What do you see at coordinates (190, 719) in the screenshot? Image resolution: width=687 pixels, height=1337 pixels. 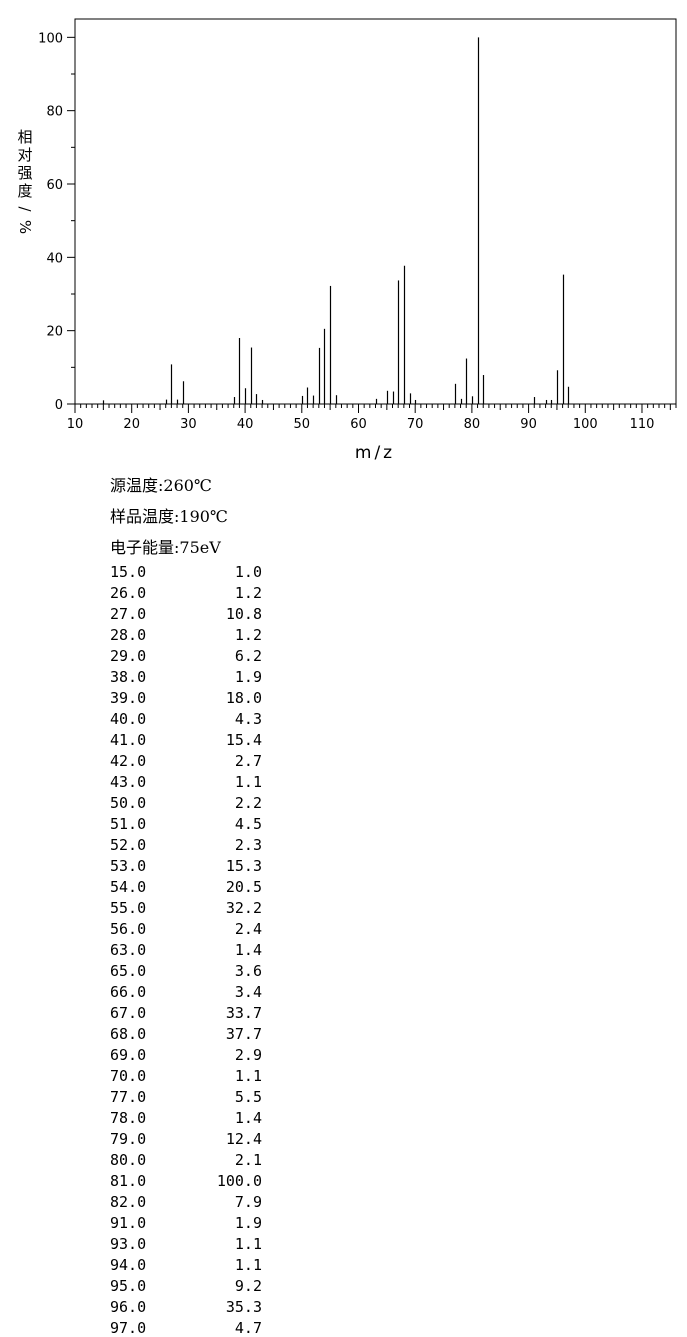 I see `peak-row: 40.0 4.3` at bounding box center [190, 719].